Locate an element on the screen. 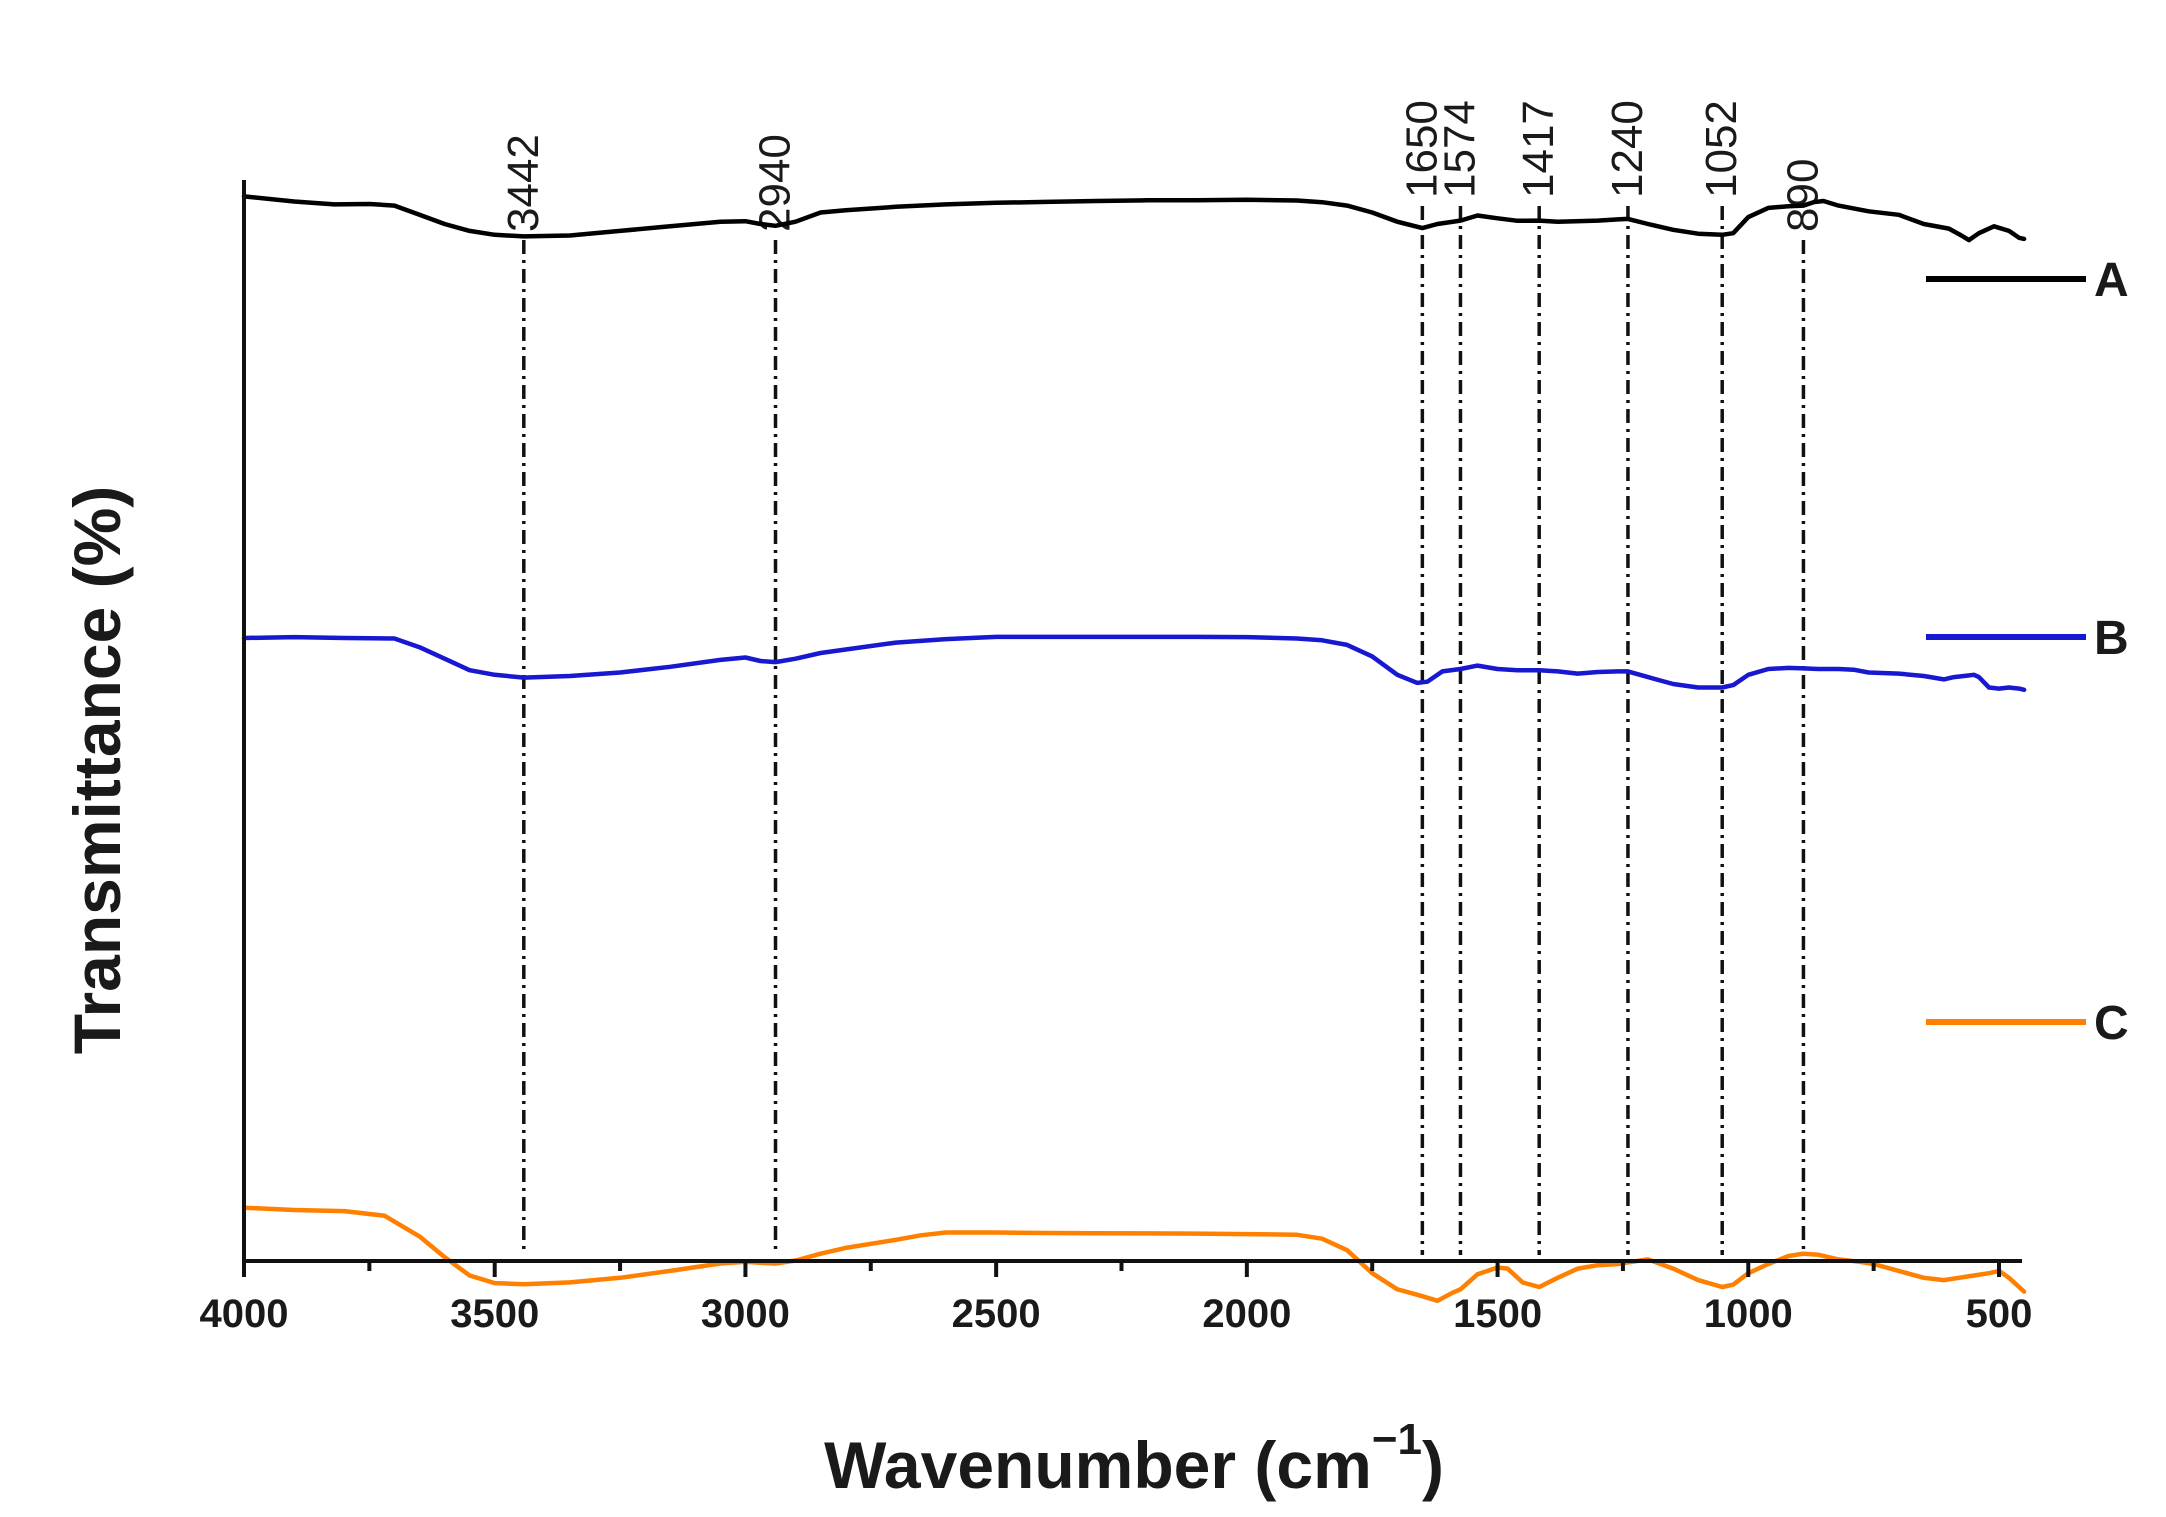 The width and height of the screenshot is (2166, 1517). x-tick-label-1000: 1000 is located at coordinates (1748, 1314).